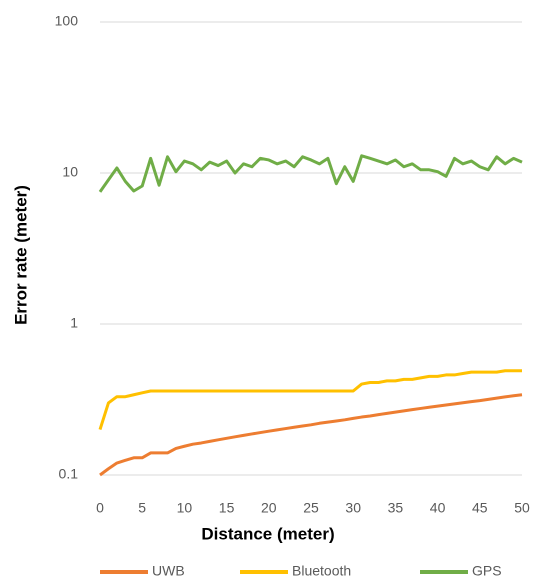  What do you see at coordinates (20, 255) in the screenshot?
I see `y-axis-title: Error rate (meter)` at bounding box center [20, 255].